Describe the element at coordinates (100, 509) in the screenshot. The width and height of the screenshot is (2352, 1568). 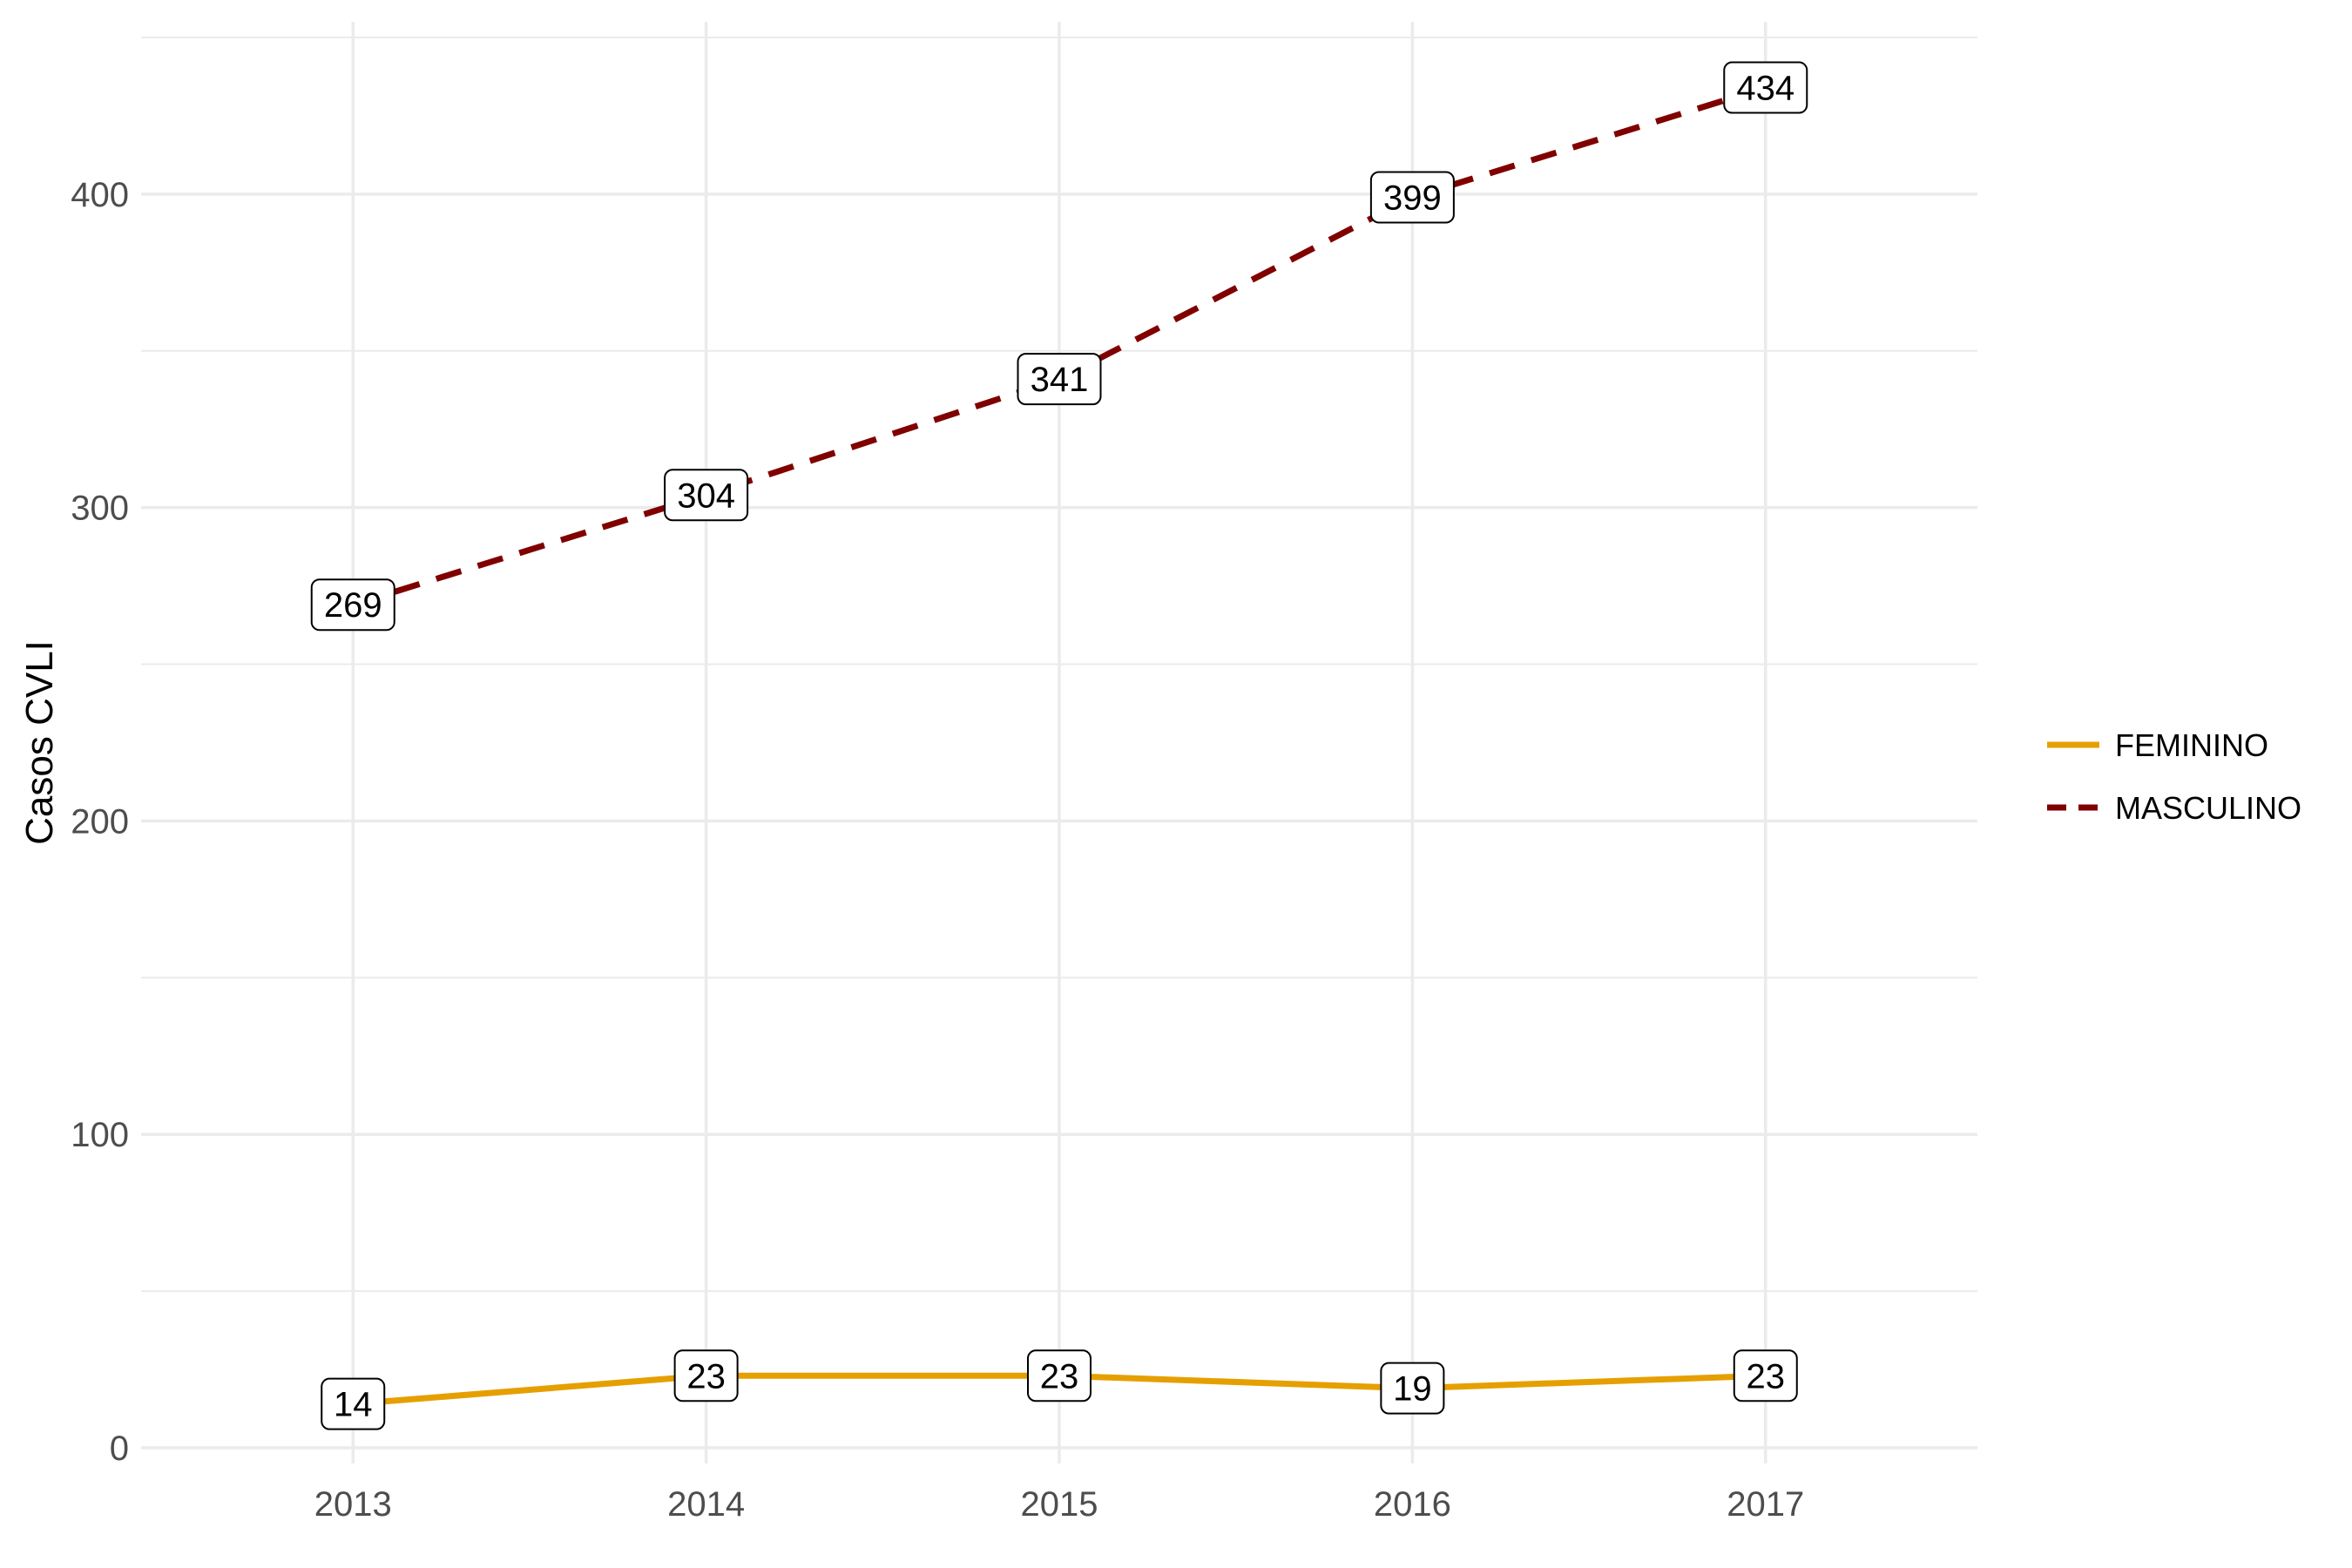
I see `y-tick-label: 300` at that location.